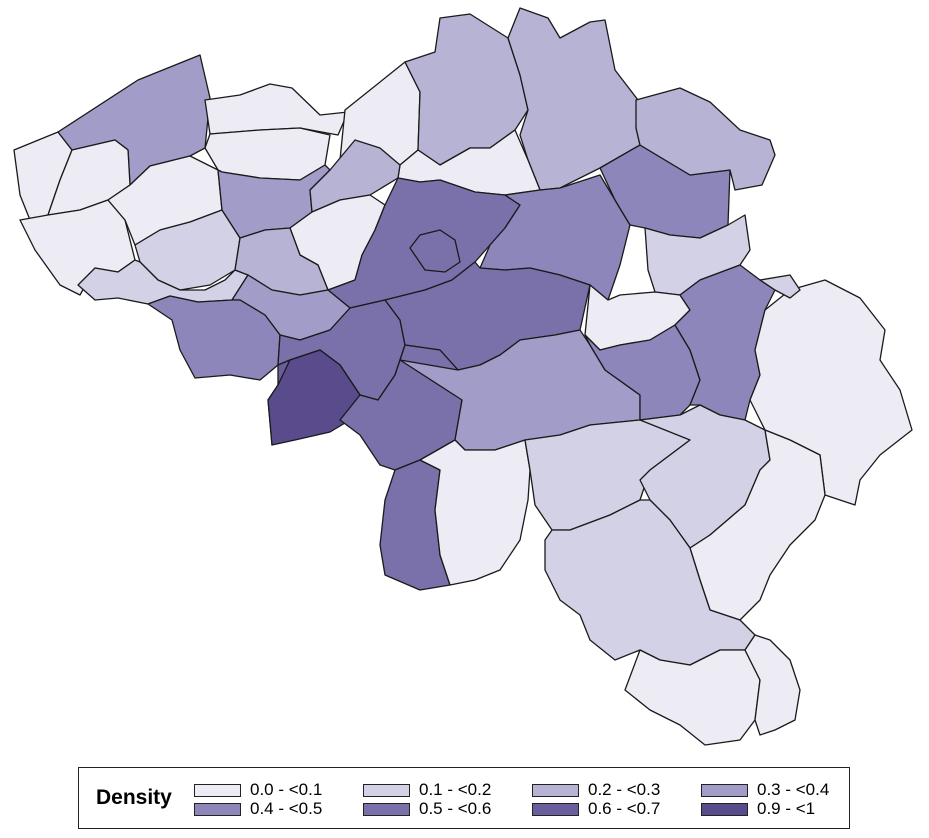  What do you see at coordinates (624, 808) in the screenshot?
I see `legend-label: 0.6 - <0.7` at bounding box center [624, 808].